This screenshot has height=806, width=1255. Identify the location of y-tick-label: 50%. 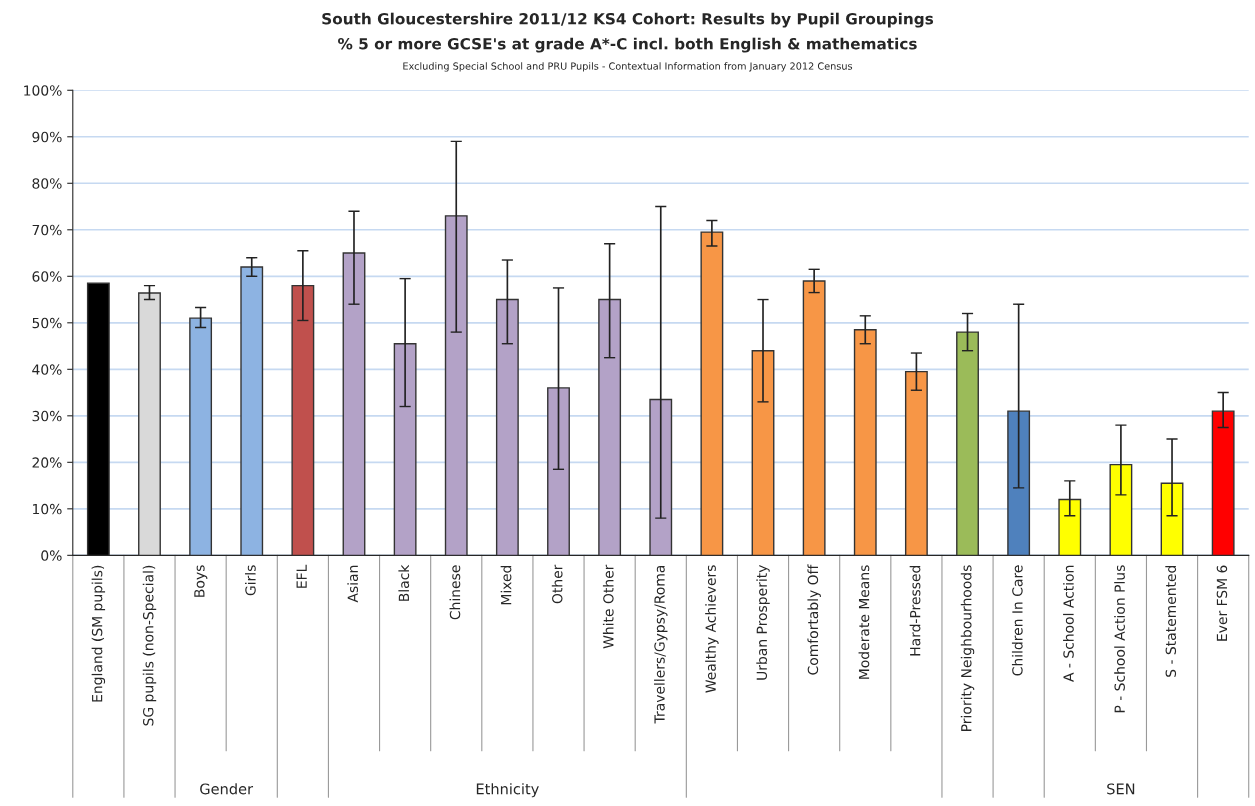
(47, 323).